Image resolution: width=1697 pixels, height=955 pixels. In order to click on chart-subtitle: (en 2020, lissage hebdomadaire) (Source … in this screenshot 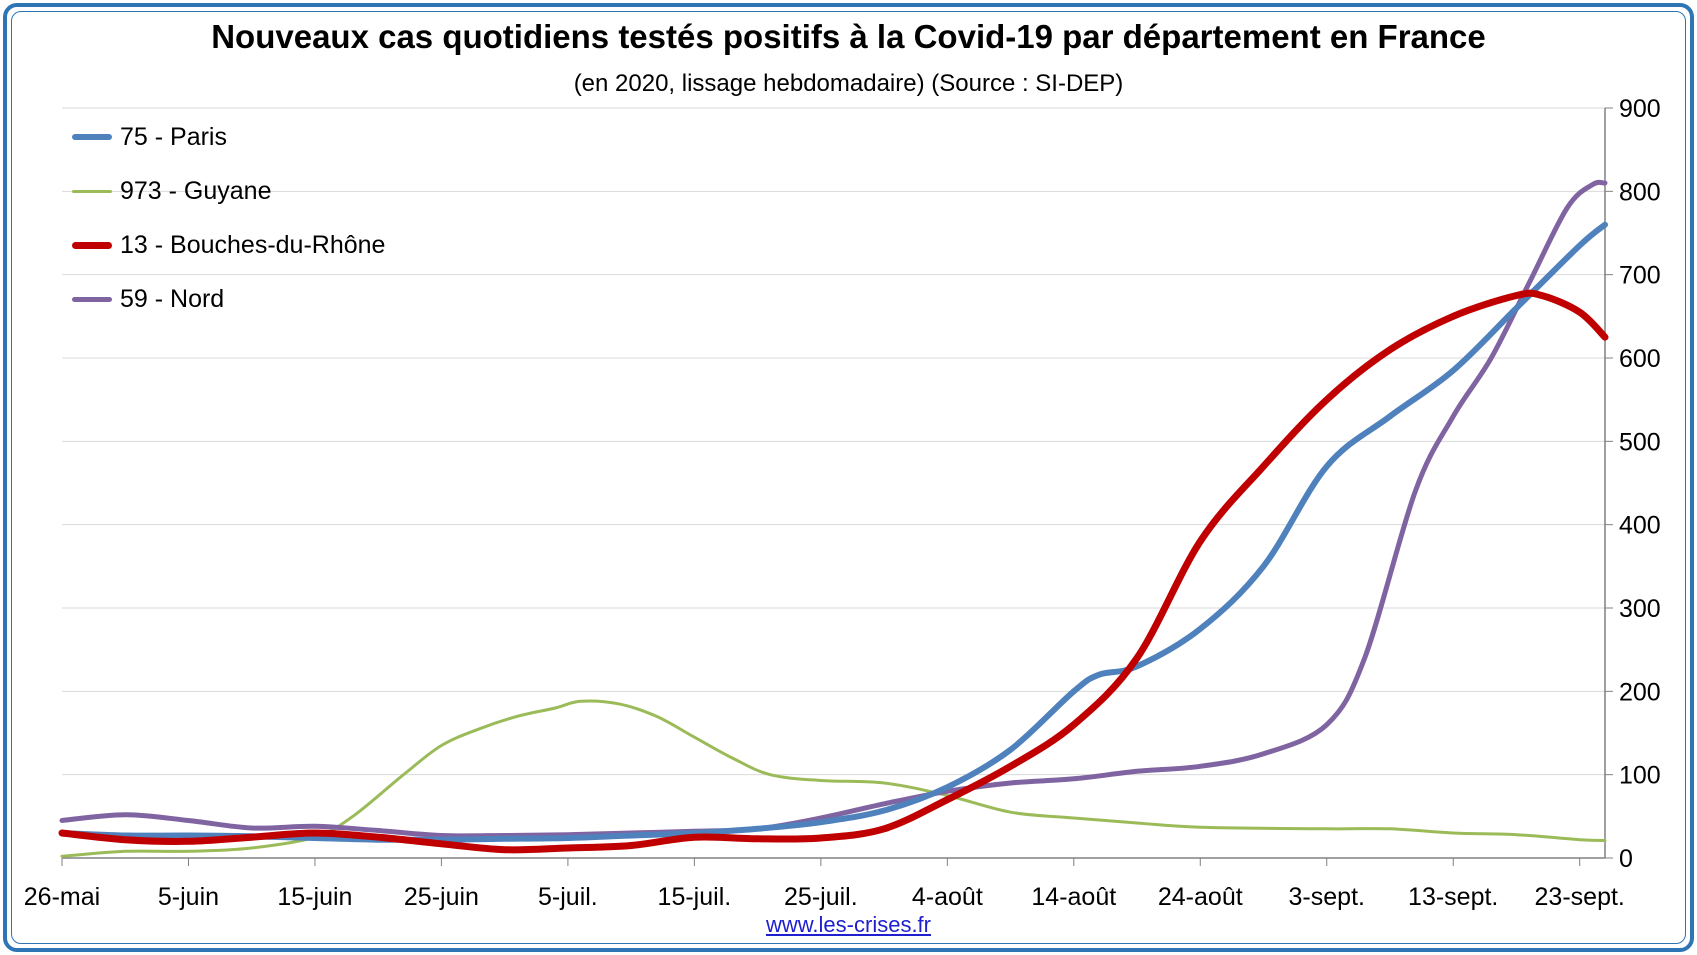, I will do `click(848, 83)`.